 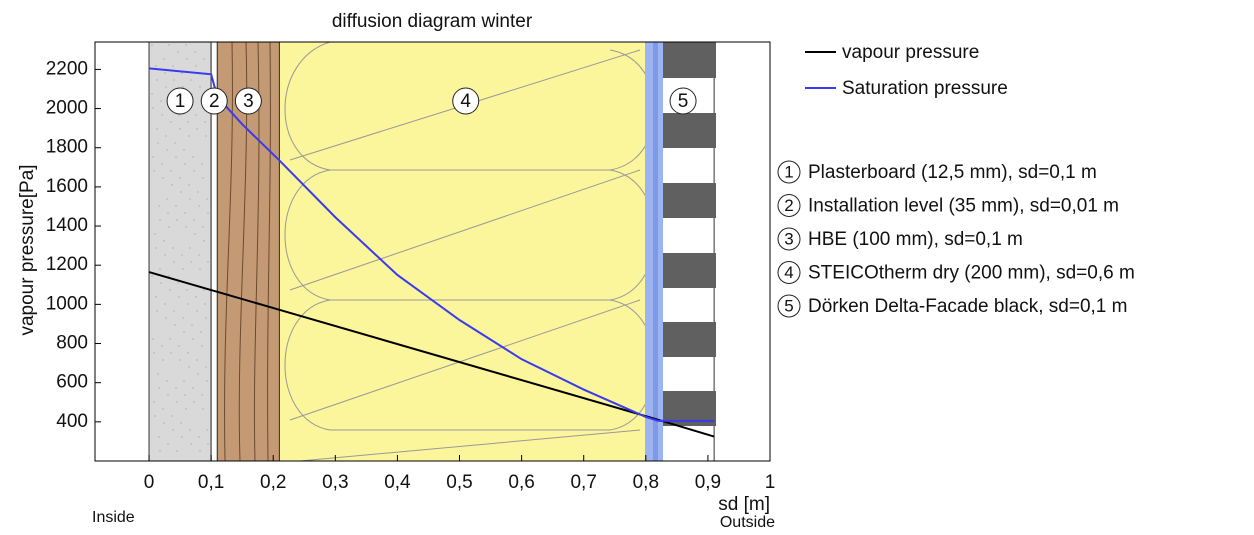 What do you see at coordinates (67, 264) in the screenshot?
I see `y-tick-label: 1200` at bounding box center [67, 264].